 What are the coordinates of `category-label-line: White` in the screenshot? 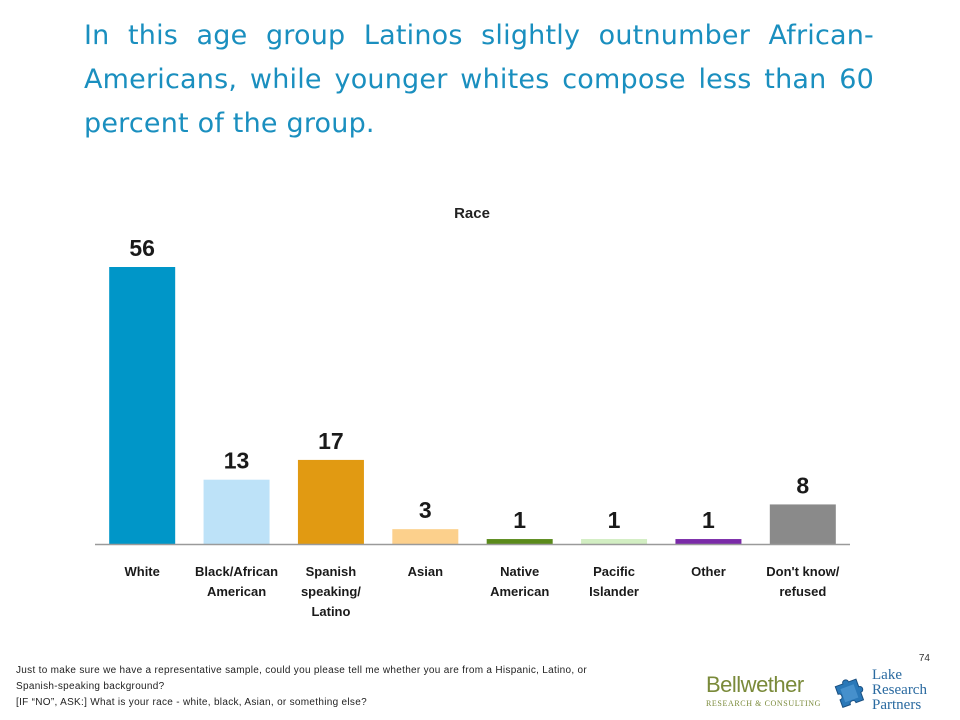 It's located at (141, 571).